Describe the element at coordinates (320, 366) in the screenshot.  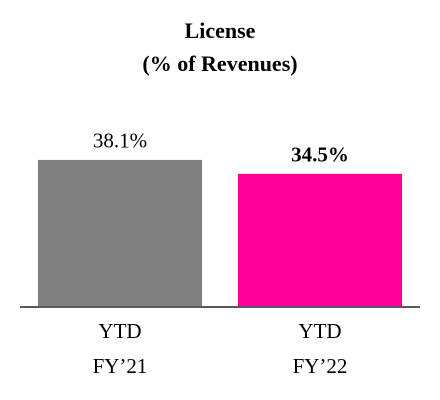
I see `x-tick-label: FY’22` at that location.